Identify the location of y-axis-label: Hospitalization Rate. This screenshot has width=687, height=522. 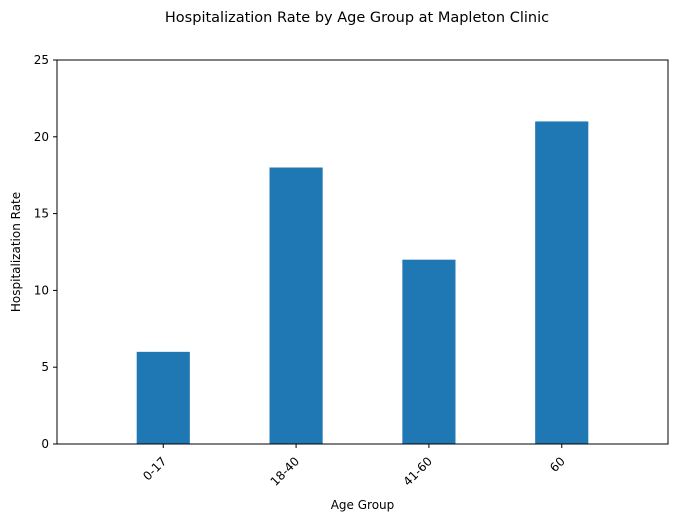
(16, 252).